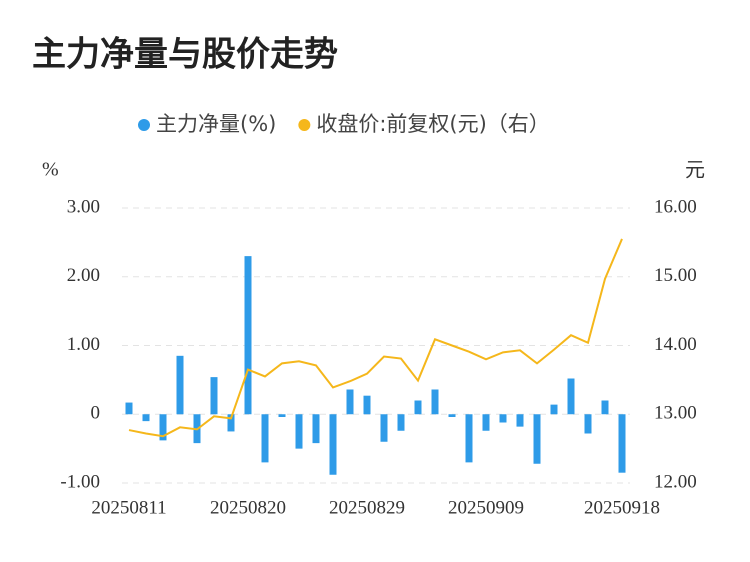 The height and width of the screenshot is (562, 750). What do you see at coordinates (83, 344) in the screenshot?
I see `y-tick-label: 1.00` at bounding box center [83, 344].